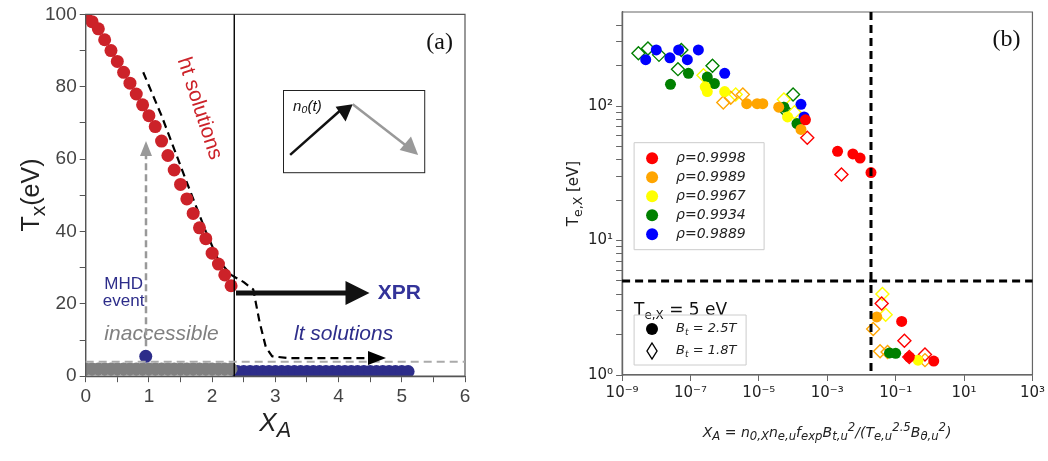 Image resolution: width=1048 pixels, height=461 pixels. What do you see at coordinates (161, 333) in the screenshot?
I see `series-label: inaccessible` at bounding box center [161, 333].